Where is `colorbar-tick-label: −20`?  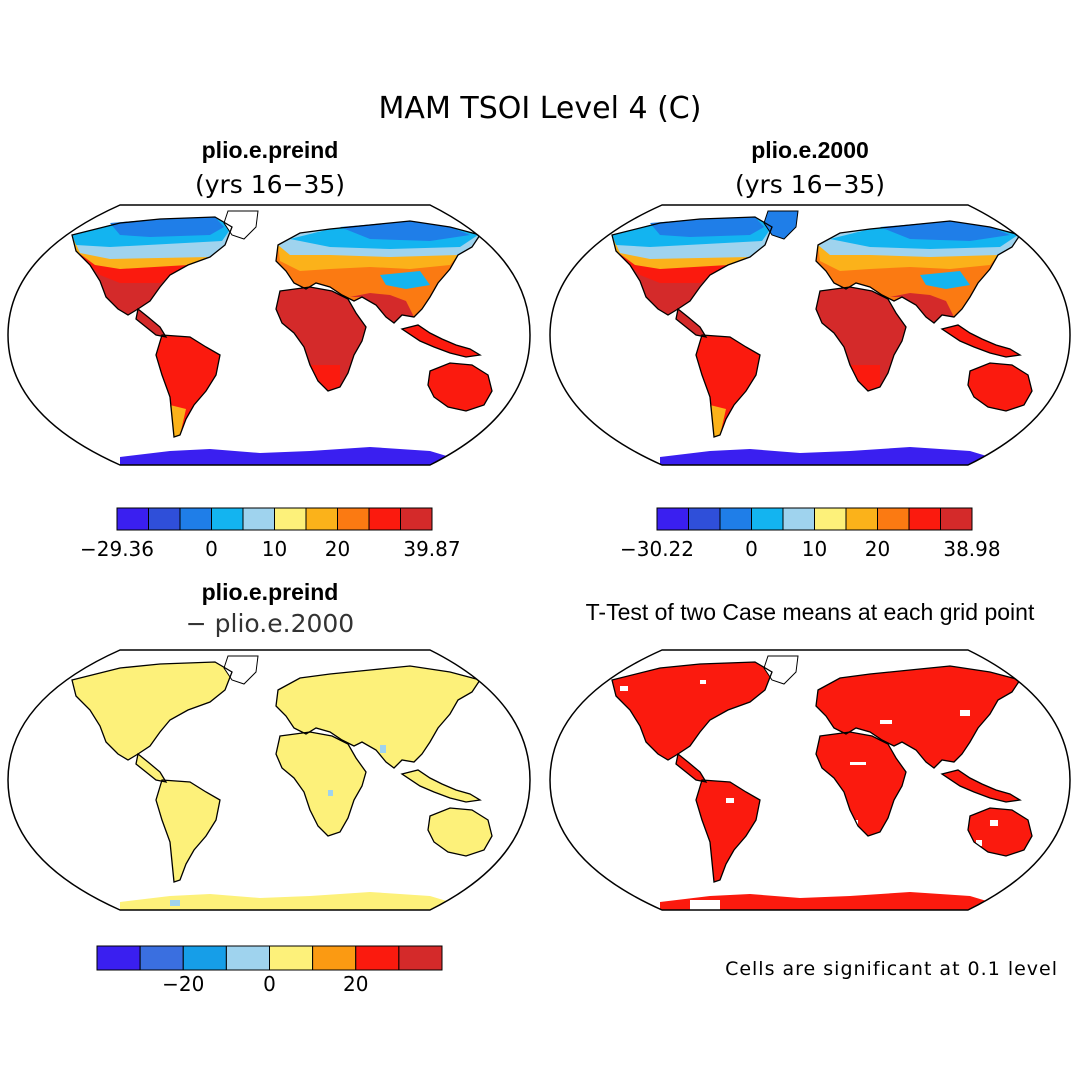 colorbar-tick-label: −20 is located at coordinates (183, 984).